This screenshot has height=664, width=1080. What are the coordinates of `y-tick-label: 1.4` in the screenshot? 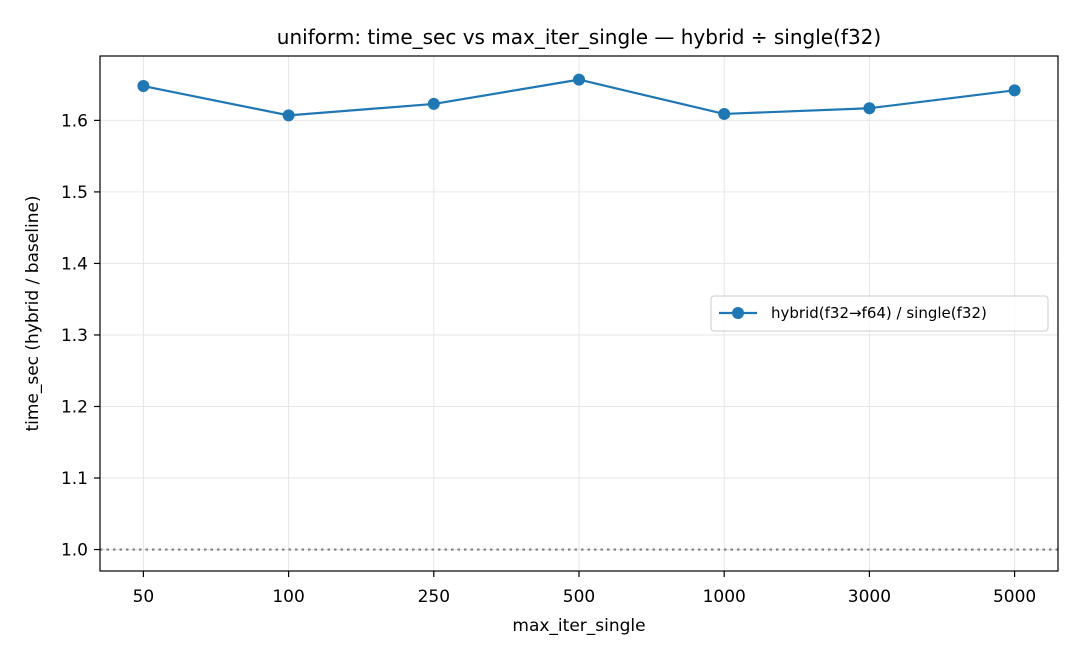 It's located at (74, 264).